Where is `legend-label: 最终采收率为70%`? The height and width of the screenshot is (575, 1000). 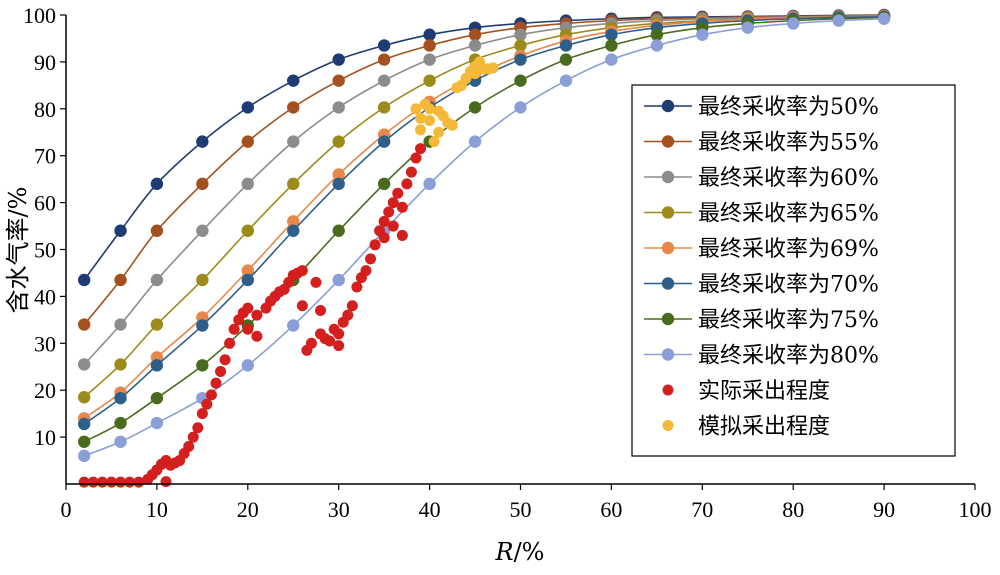
legend-label: 最终采收率为70% is located at coordinates (788, 285).